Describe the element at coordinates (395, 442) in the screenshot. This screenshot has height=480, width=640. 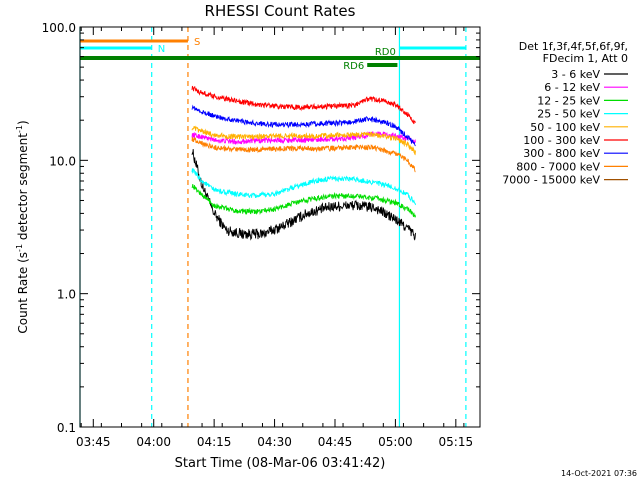
I see `x-tick-label: 05:00` at that location.